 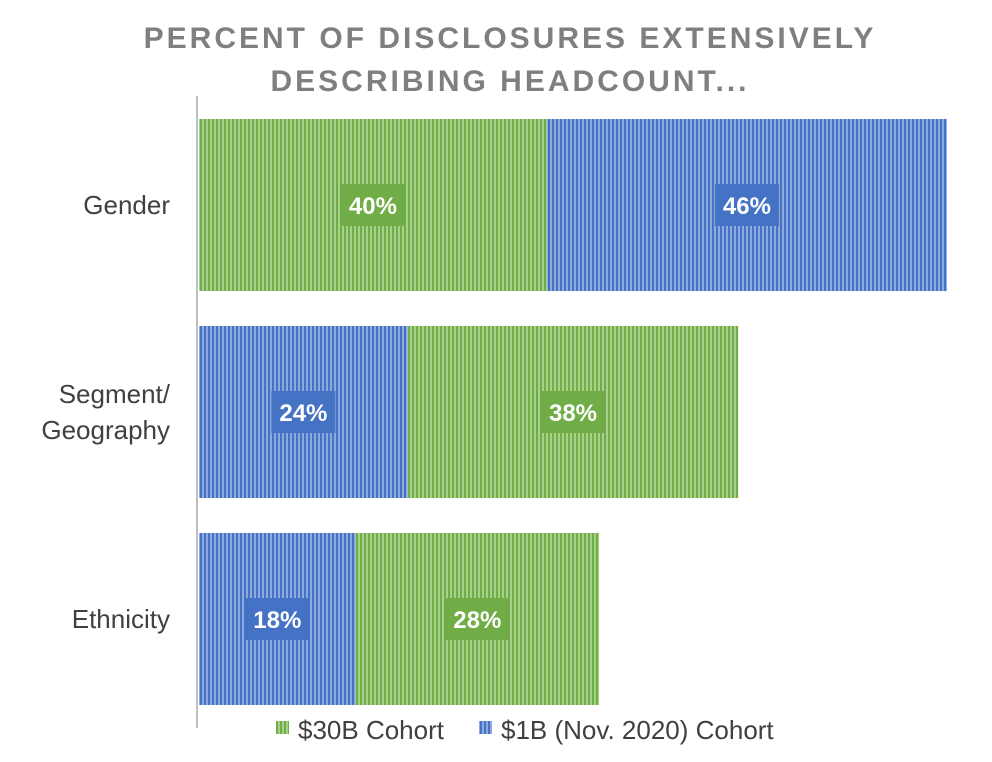 I want to click on legend-swatch-1b, so click(x=485, y=727).